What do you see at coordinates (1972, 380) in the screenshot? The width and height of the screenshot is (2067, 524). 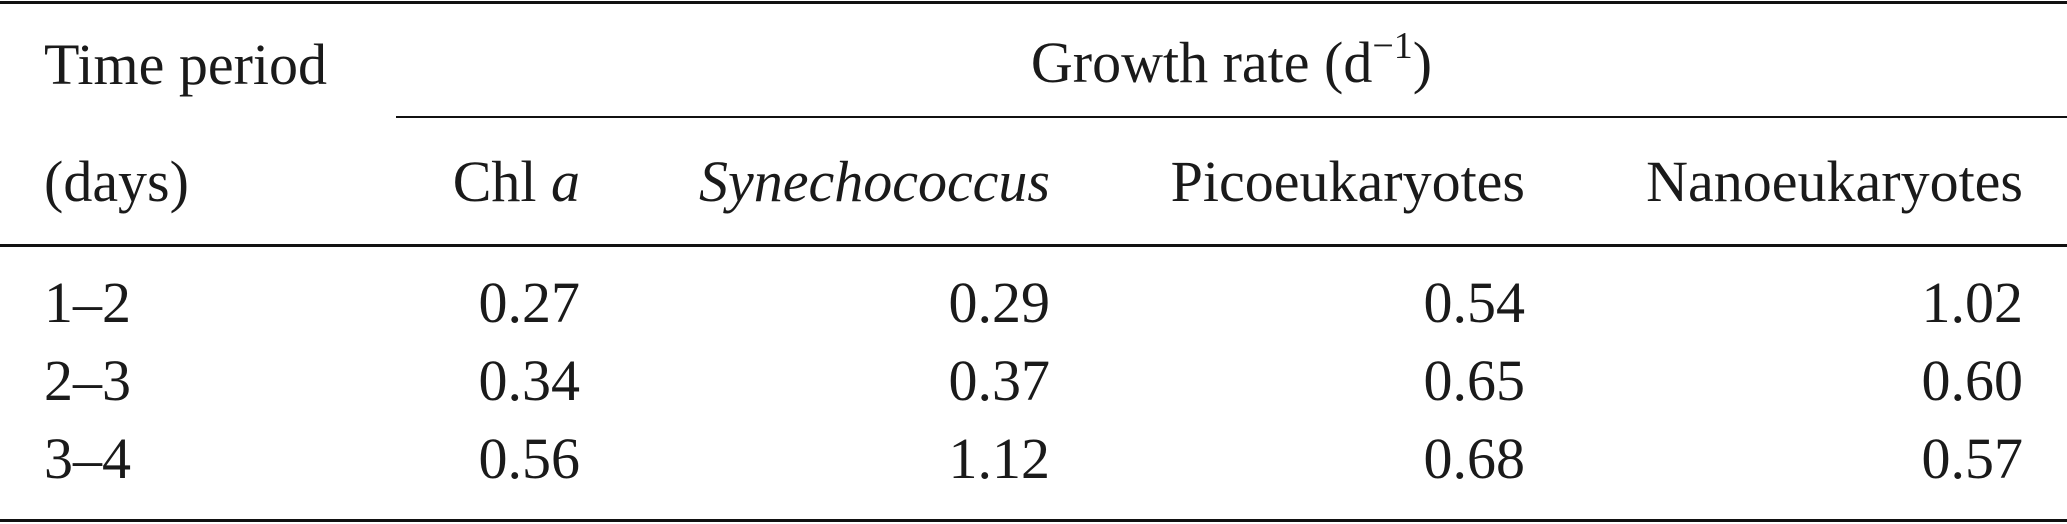 I see `cell-nanoeukaryotes: 0.60` at bounding box center [1972, 380].